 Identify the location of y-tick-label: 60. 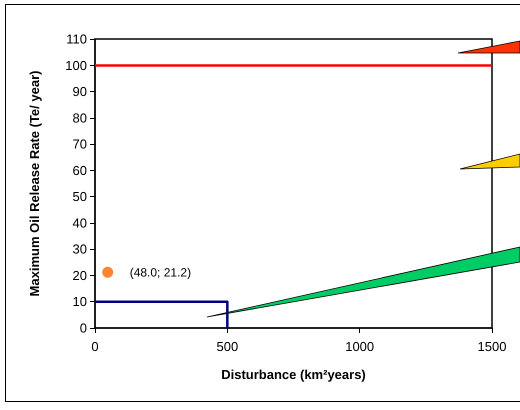
(79, 170).